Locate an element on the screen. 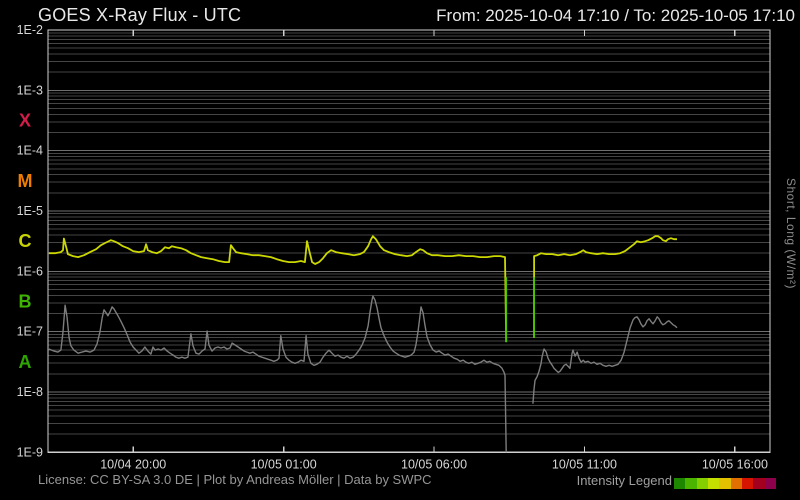  short-flux-series is located at coordinates (605, 360).